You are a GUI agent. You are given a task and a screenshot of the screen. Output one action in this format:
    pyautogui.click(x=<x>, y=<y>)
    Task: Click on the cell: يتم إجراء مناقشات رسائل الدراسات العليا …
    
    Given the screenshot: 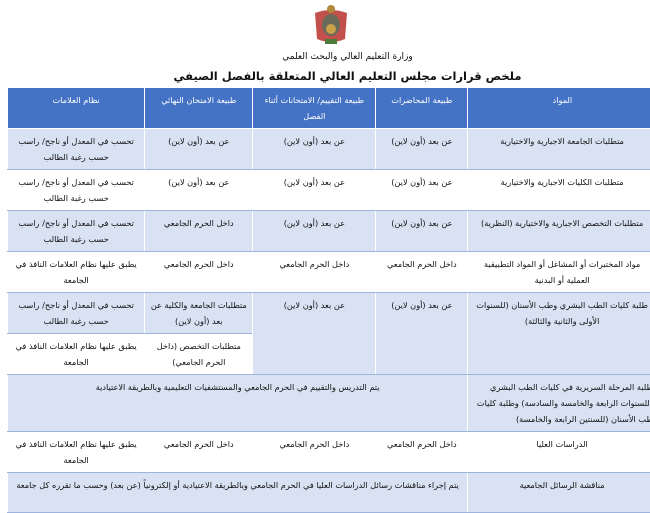 What is the action you would take?
    pyautogui.click(x=238, y=493)
    